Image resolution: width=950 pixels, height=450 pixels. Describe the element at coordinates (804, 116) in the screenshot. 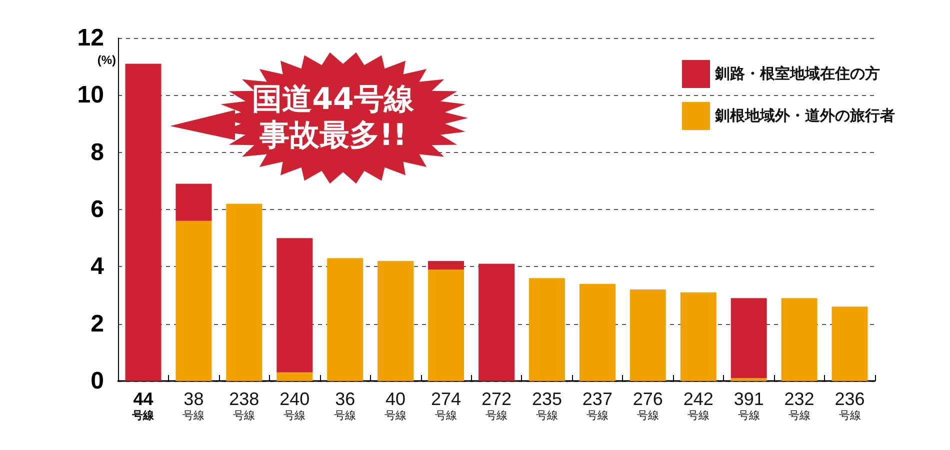

I see `legend-label: 釧根地域外・道外の旅行者` at that location.